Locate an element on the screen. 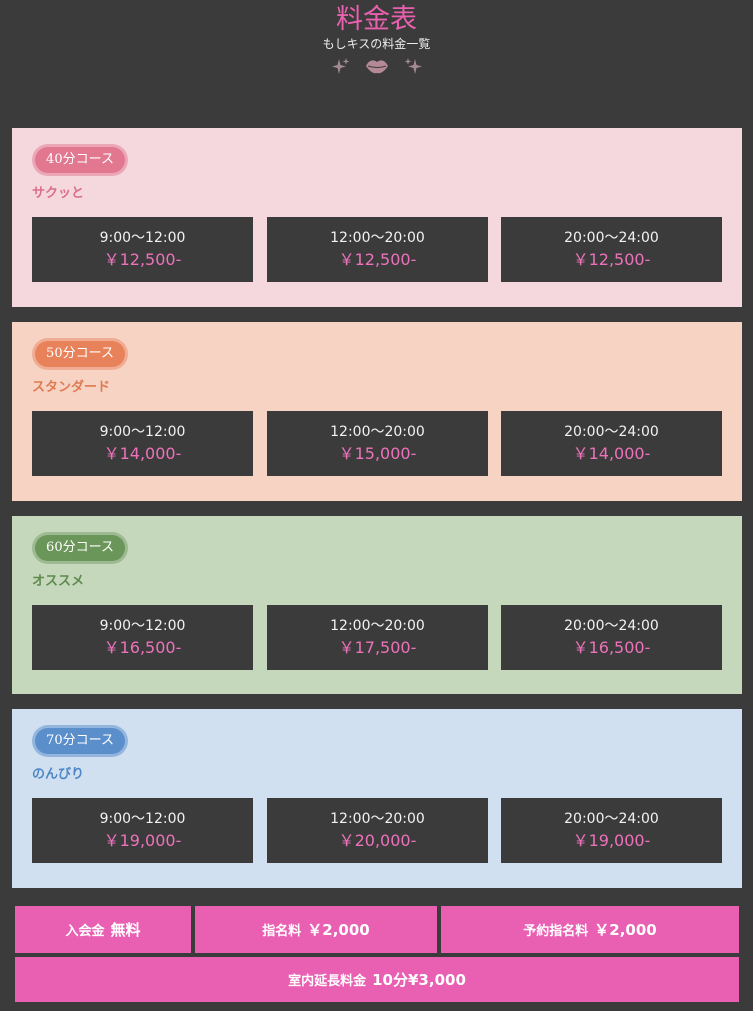  page-header: 料金表 もしキスの料金一覧 is located at coordinates (376, 64).